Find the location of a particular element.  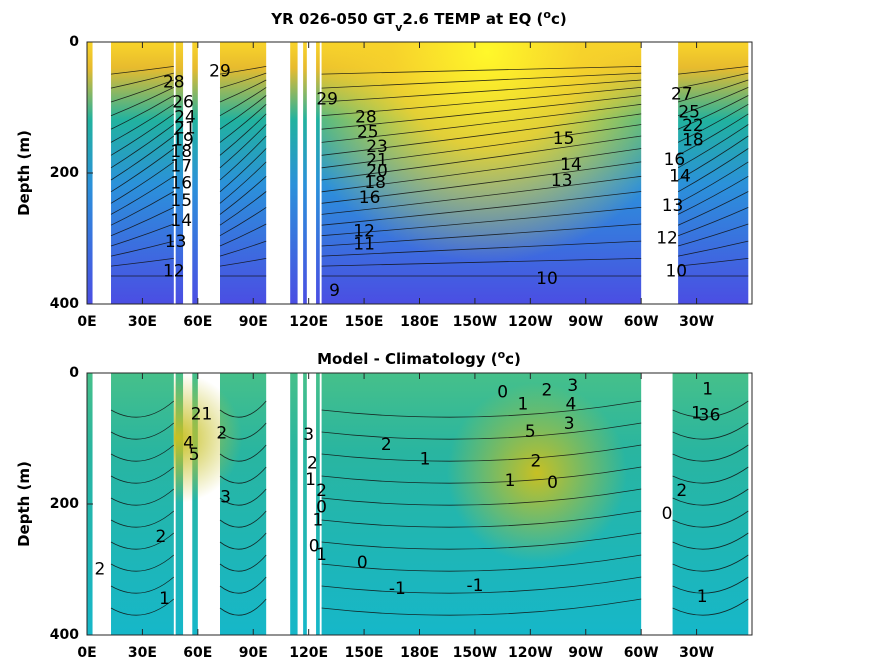

contour-label: 20 is located at coordinates (377, 172).